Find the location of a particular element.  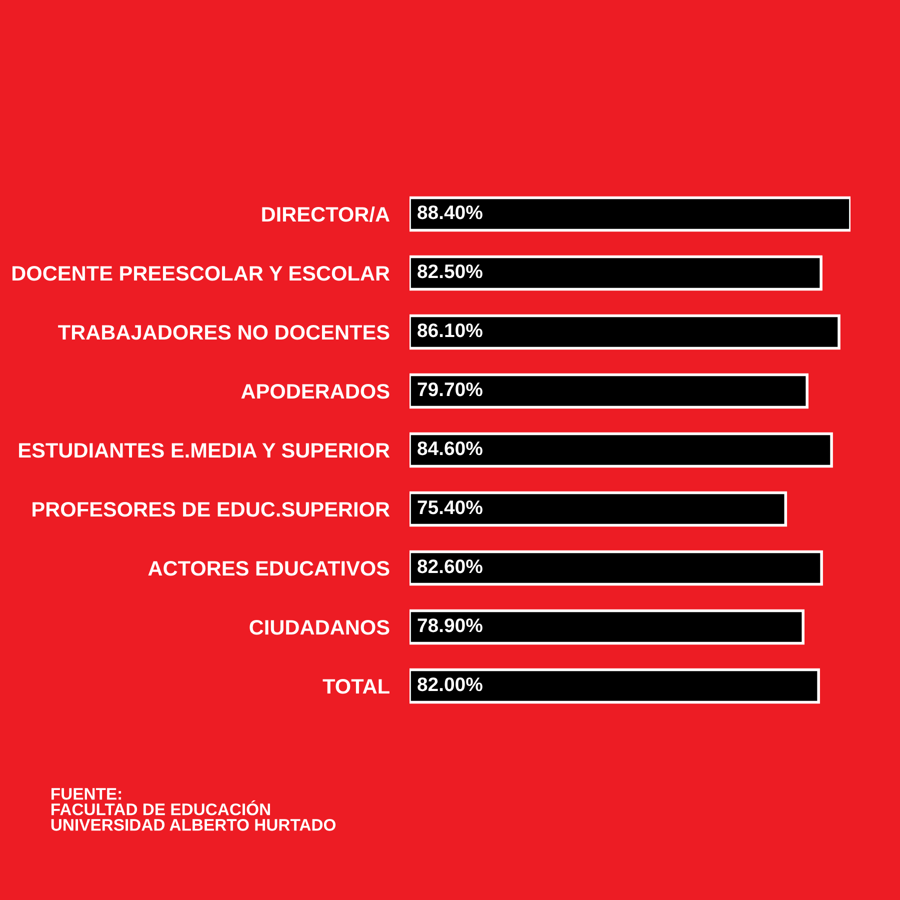

y-tick-label: ESTUDIANTES E.MEDIA Y SUPERIOR is located at coordinates (204, 450).